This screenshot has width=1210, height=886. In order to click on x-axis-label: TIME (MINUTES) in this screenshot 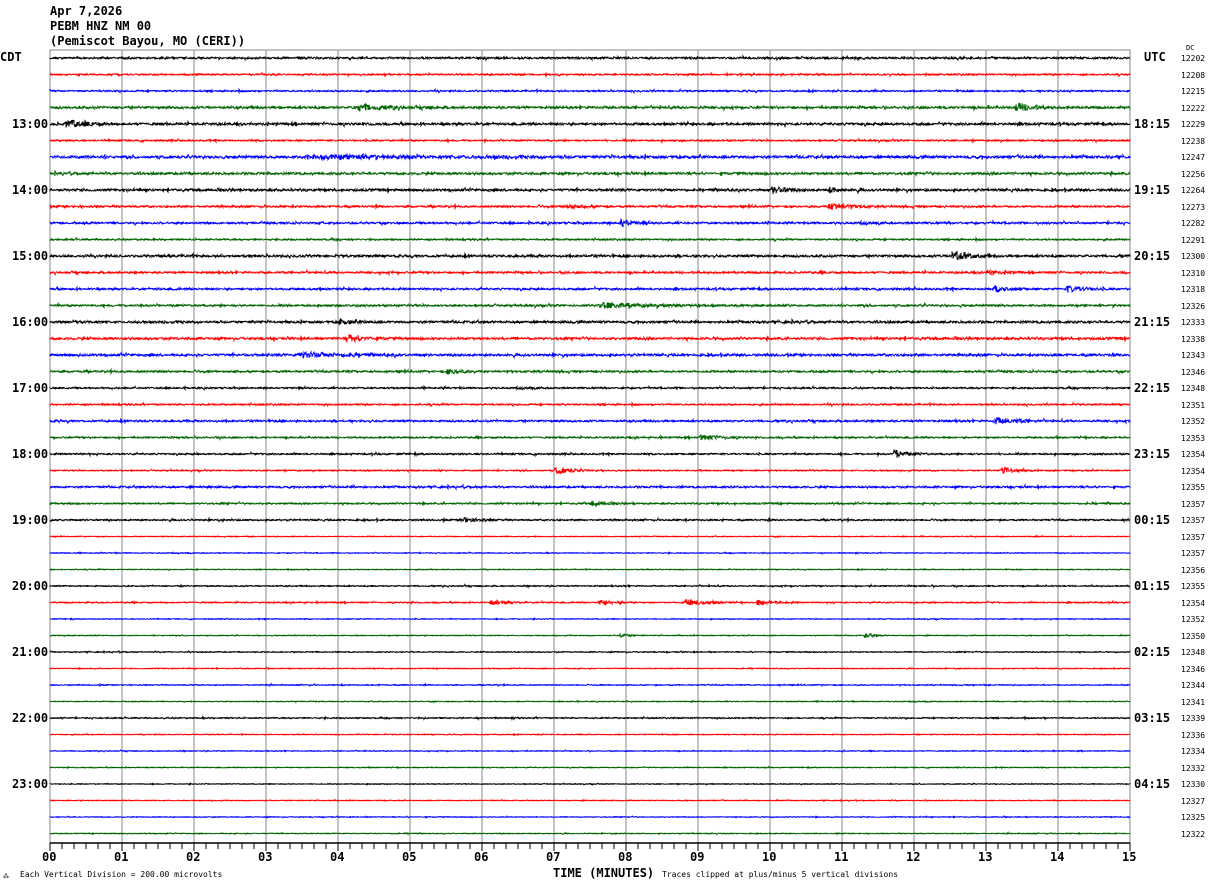, I will do `click(604, 873)`.